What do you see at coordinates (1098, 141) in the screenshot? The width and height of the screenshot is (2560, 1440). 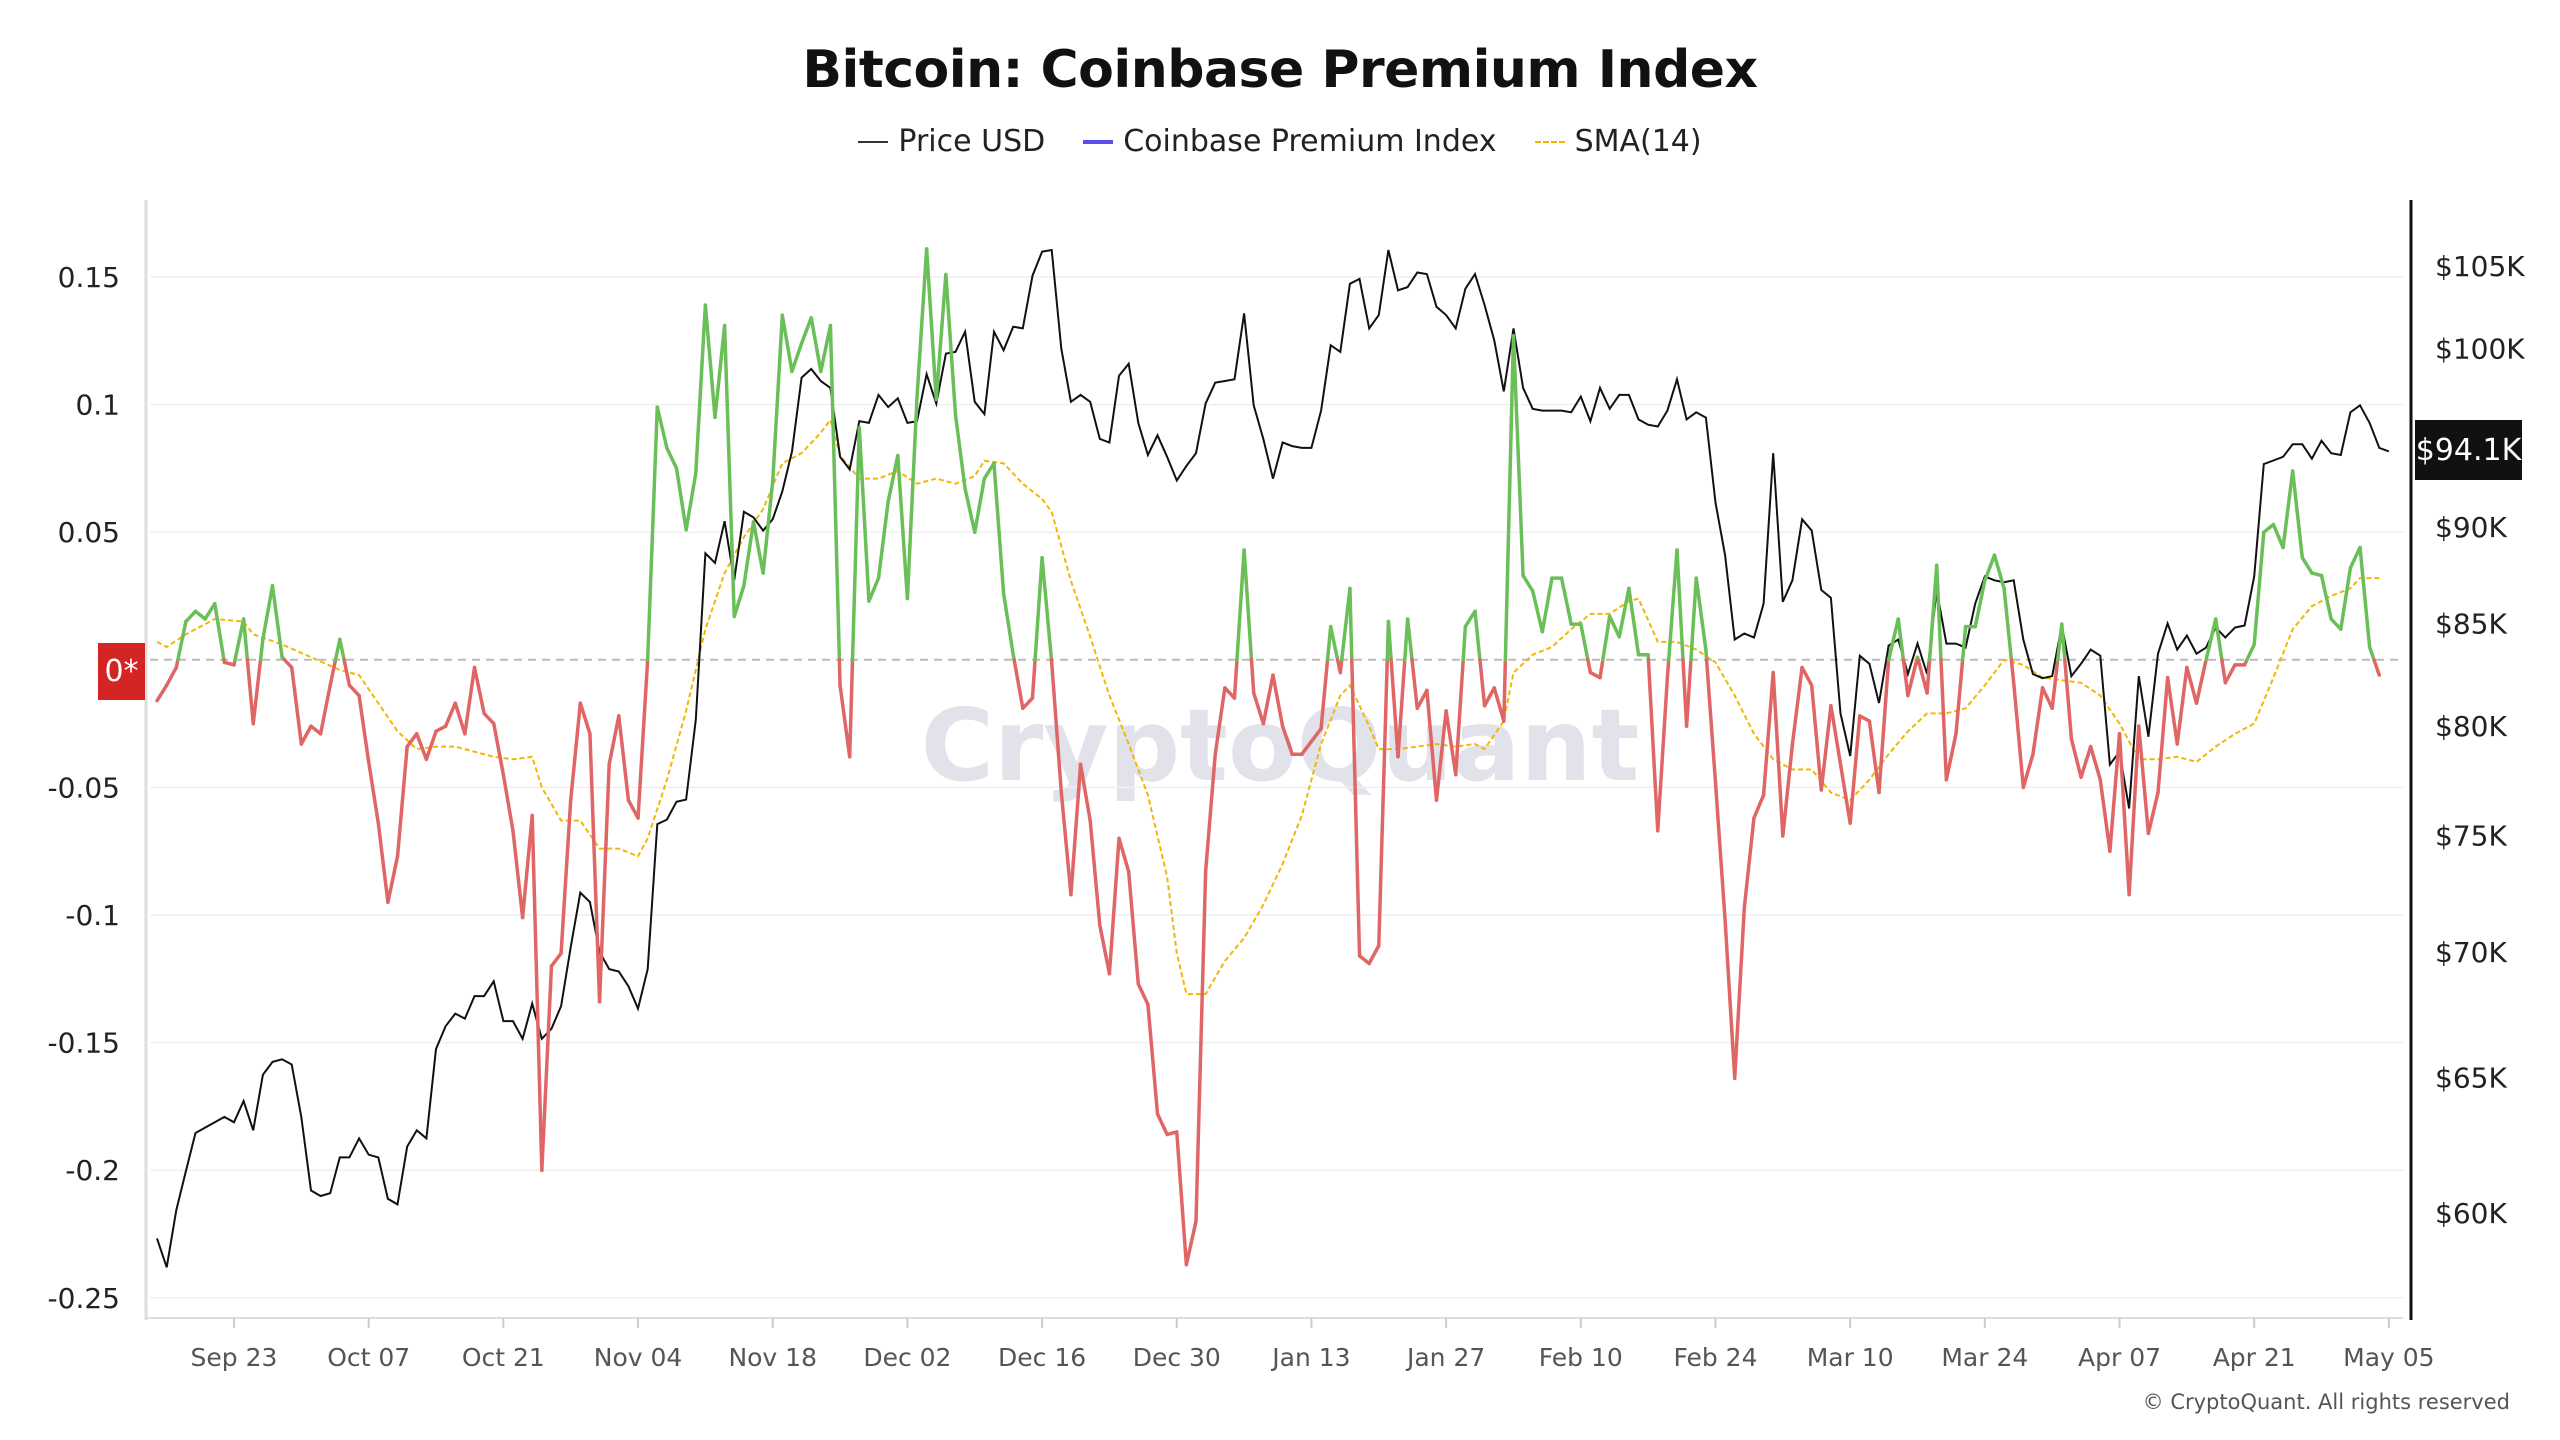 I see `legend-swatch-premium` at bounding box center [1098, 141].